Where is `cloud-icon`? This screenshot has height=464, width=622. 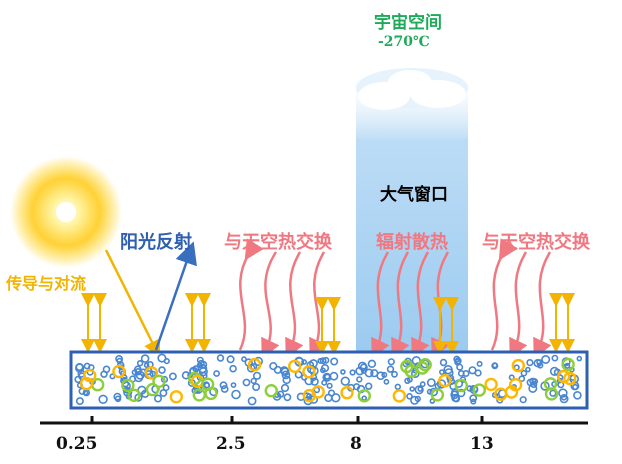
cloud-icon is located at coordinates (412, 89).